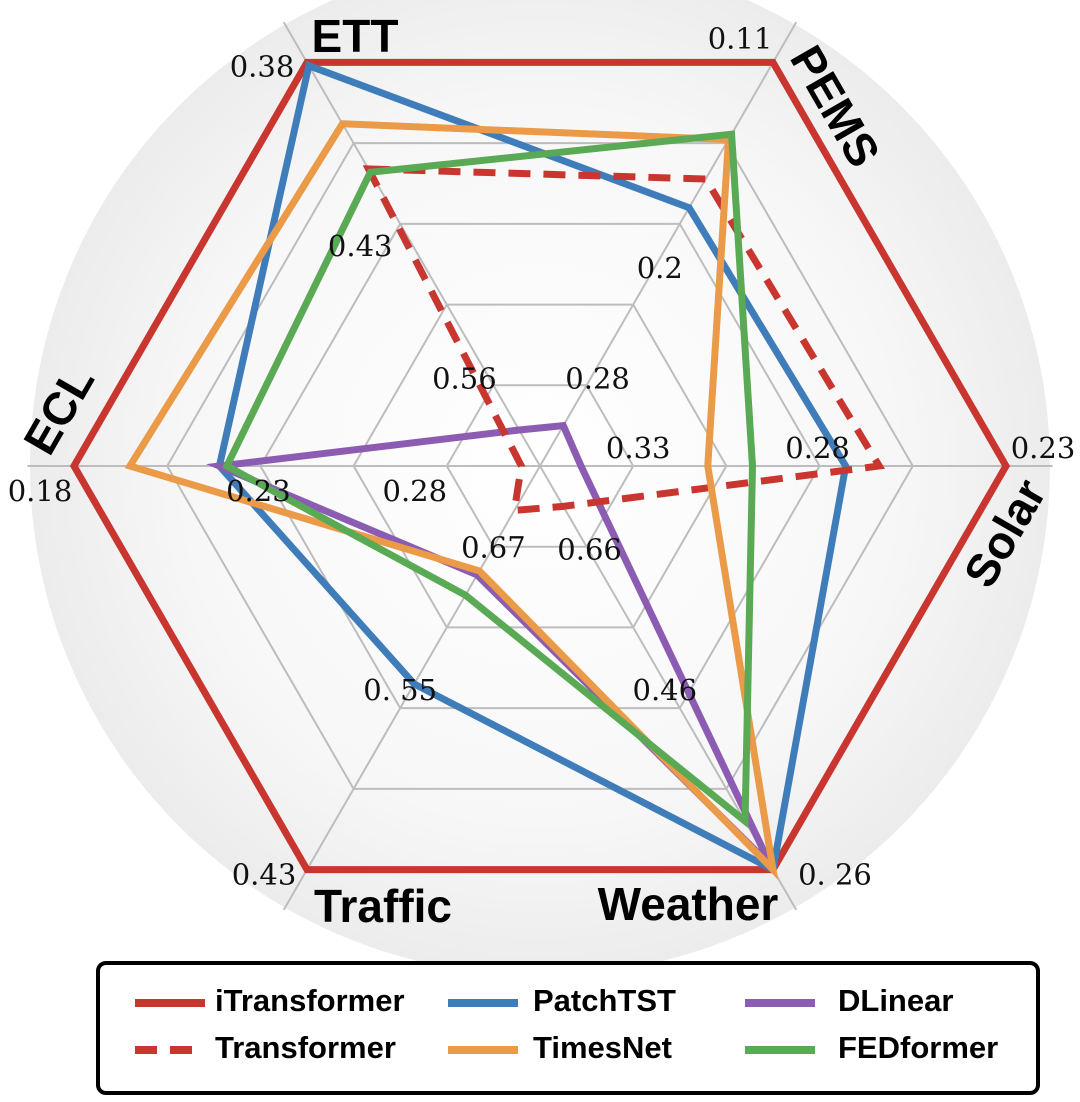 Image resolution: width=1080 pixels, height=1102 pixels. What do you see at coordinates (665, 690) in the screenshot?
I see `tick-label: 0.46` at bounding box center [665, 690].